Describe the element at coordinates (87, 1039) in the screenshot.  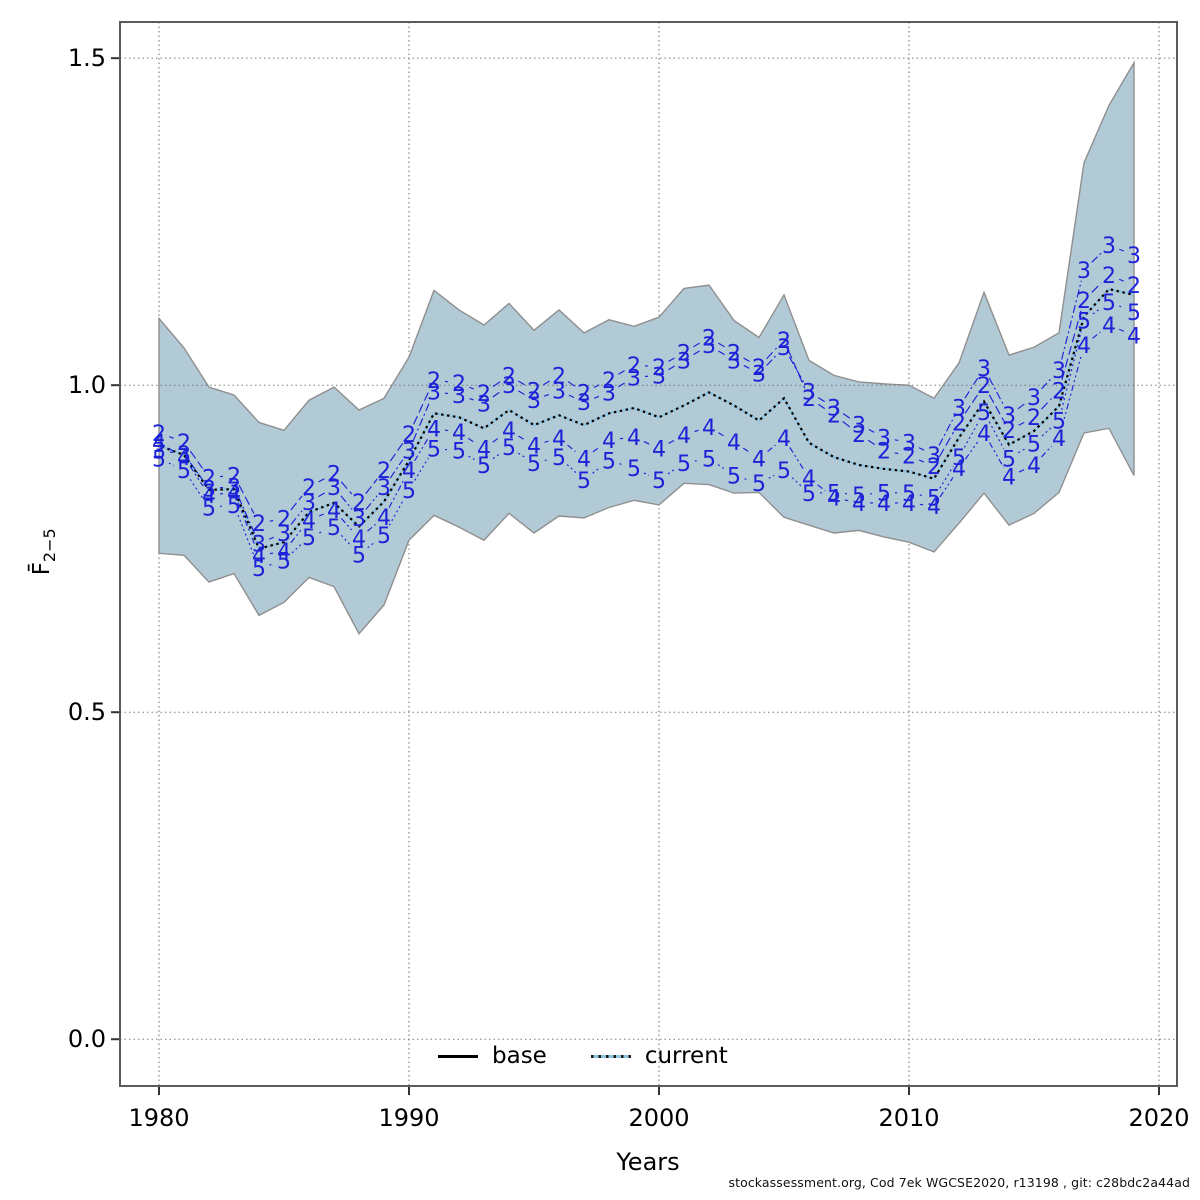
I see `svg-text: 0.0` at that location.